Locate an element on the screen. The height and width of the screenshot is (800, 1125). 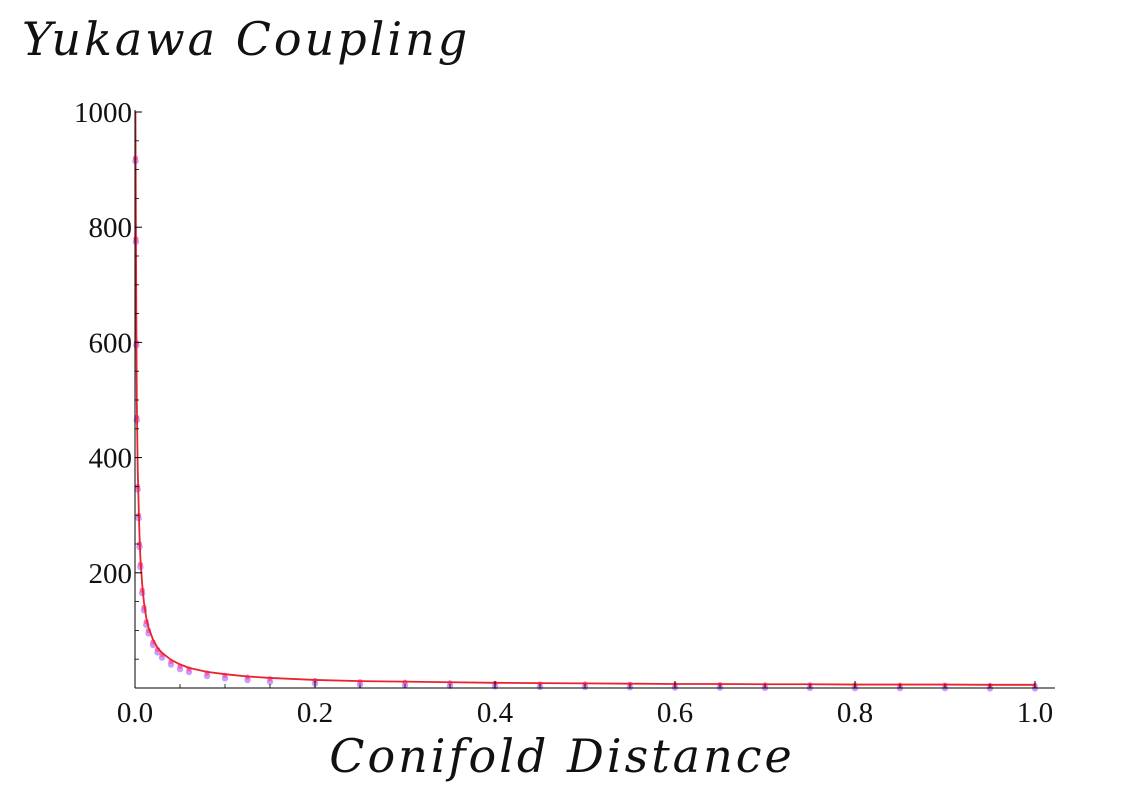
x-tick-label: 0.0 is located at coordinates (135, 713).